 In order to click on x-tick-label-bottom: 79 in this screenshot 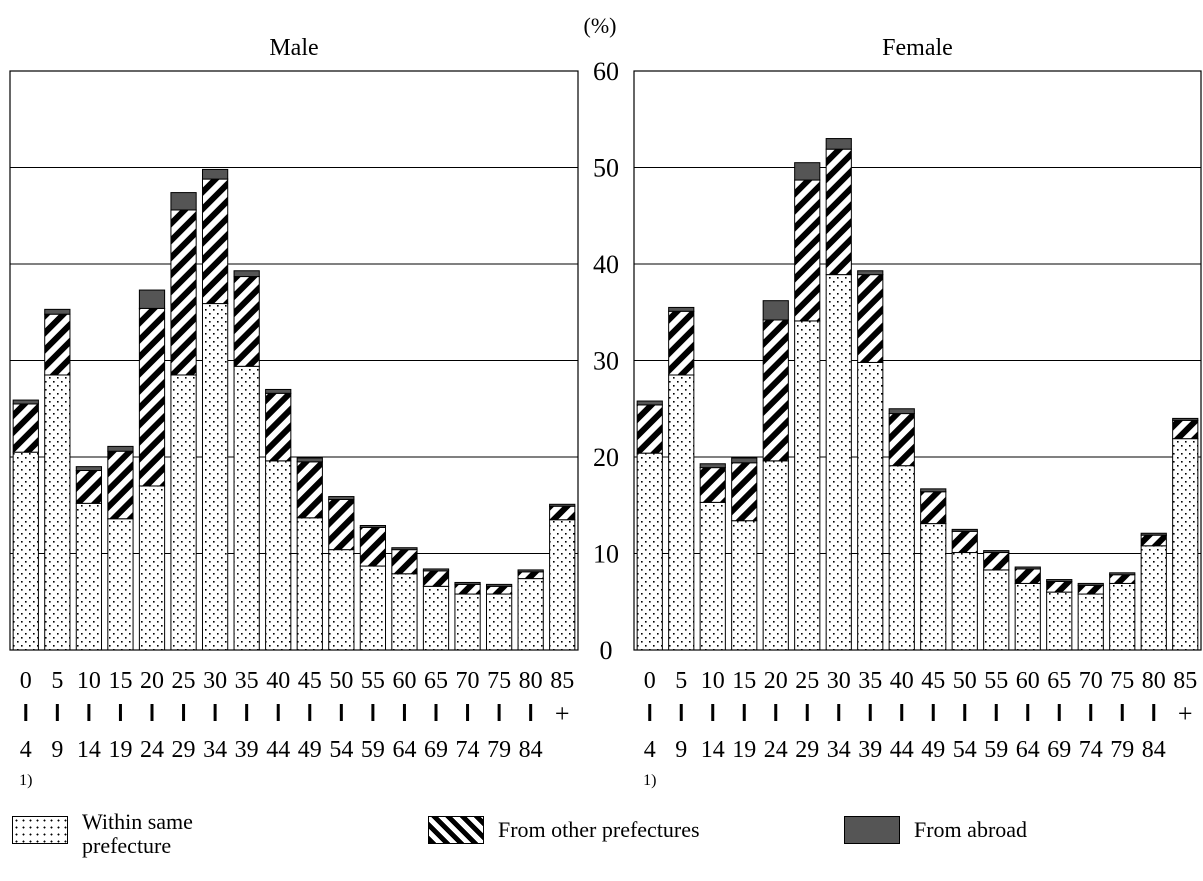, I will do `click(1122, 750)`.